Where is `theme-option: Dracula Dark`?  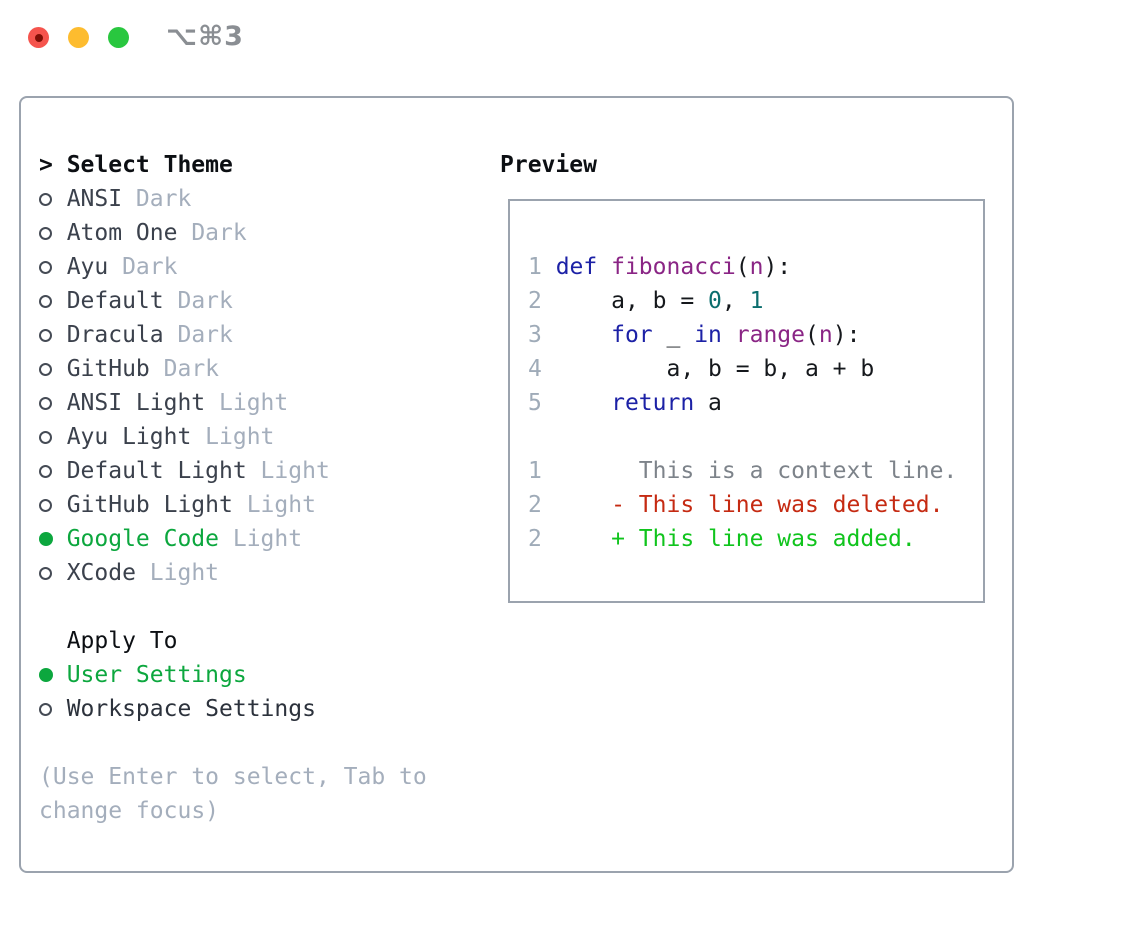
theme-option: Dracula Dark is located at coordinates (233, 335).